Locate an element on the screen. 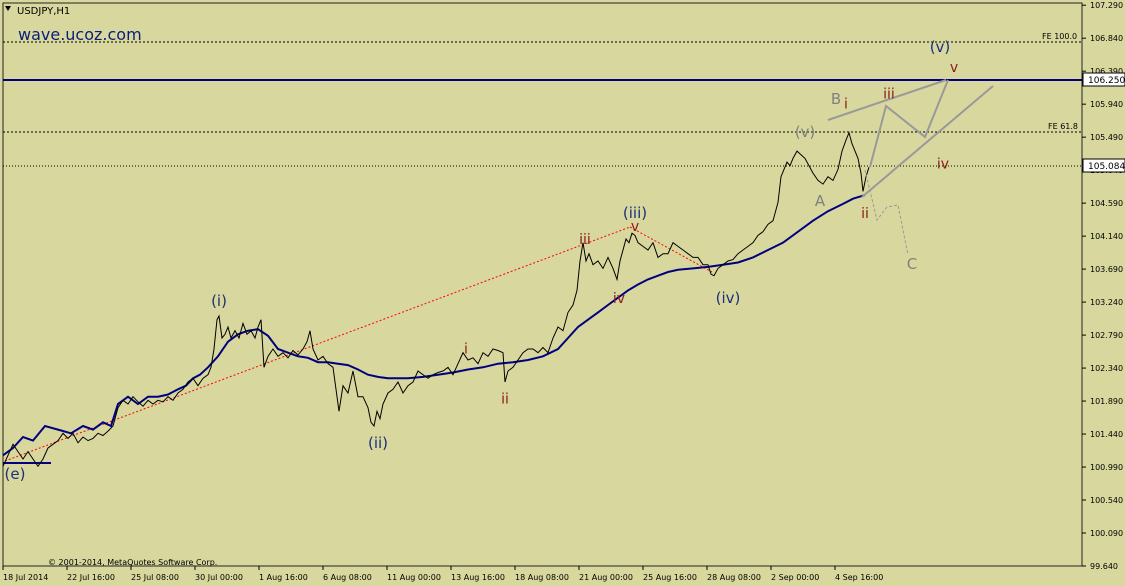 The height and width of the screenshot is (586, 1125). wave-label: (ii) is located at coordinates (378, 443).